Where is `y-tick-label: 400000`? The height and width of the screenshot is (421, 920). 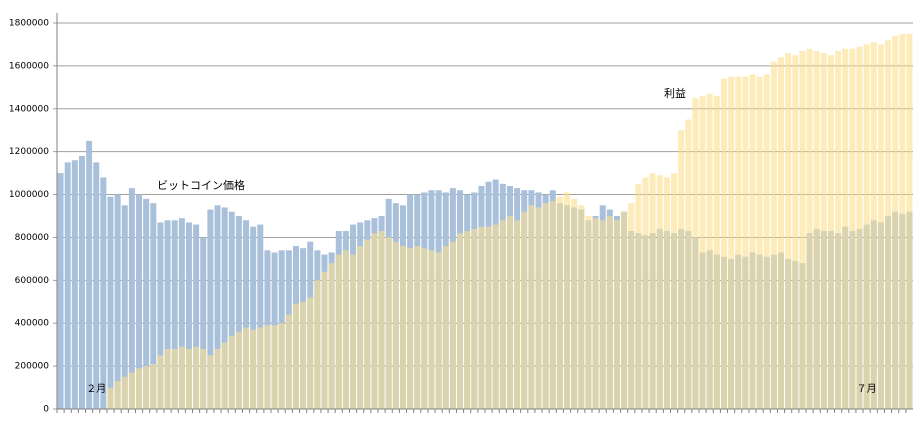
y-tick-label: 400000 is located at coordinates (32, 324).